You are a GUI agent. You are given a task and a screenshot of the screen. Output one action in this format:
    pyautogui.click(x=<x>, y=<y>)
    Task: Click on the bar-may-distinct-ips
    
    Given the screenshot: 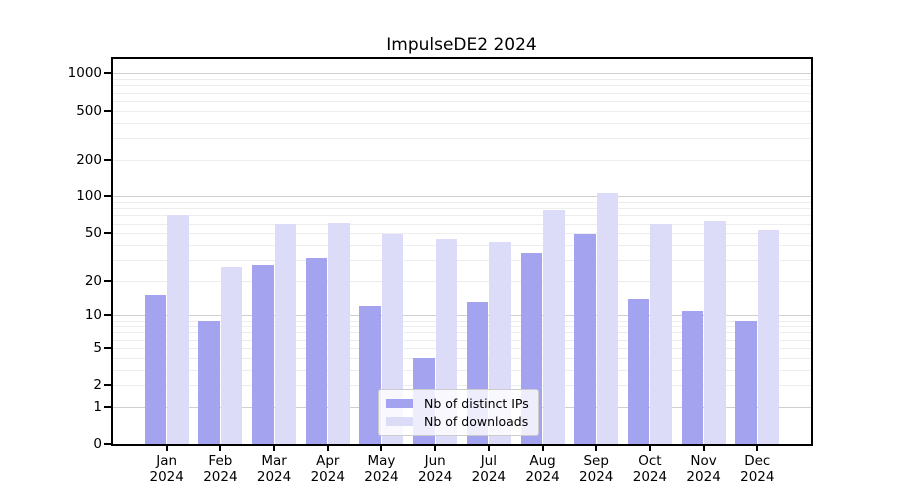 What is the action you would take?
    pyautogui.click(x=370, y=375)
    